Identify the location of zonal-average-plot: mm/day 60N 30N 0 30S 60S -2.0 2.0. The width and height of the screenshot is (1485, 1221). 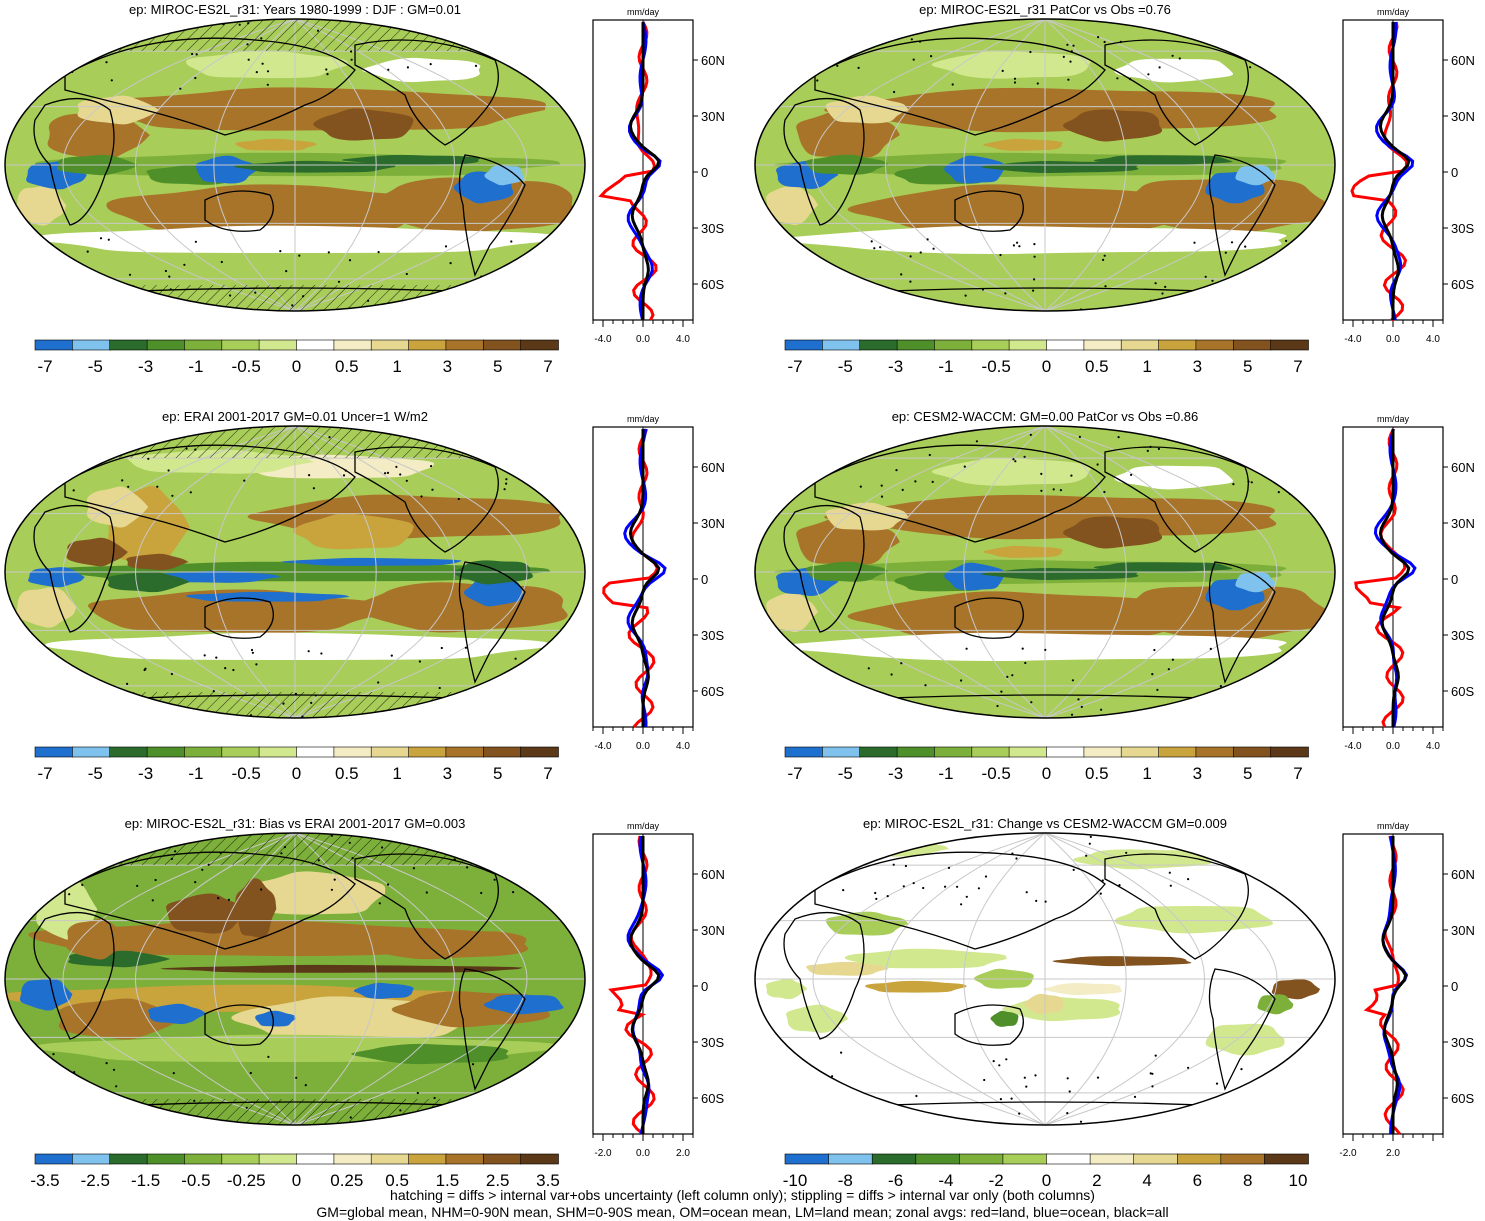
(1406, 990).